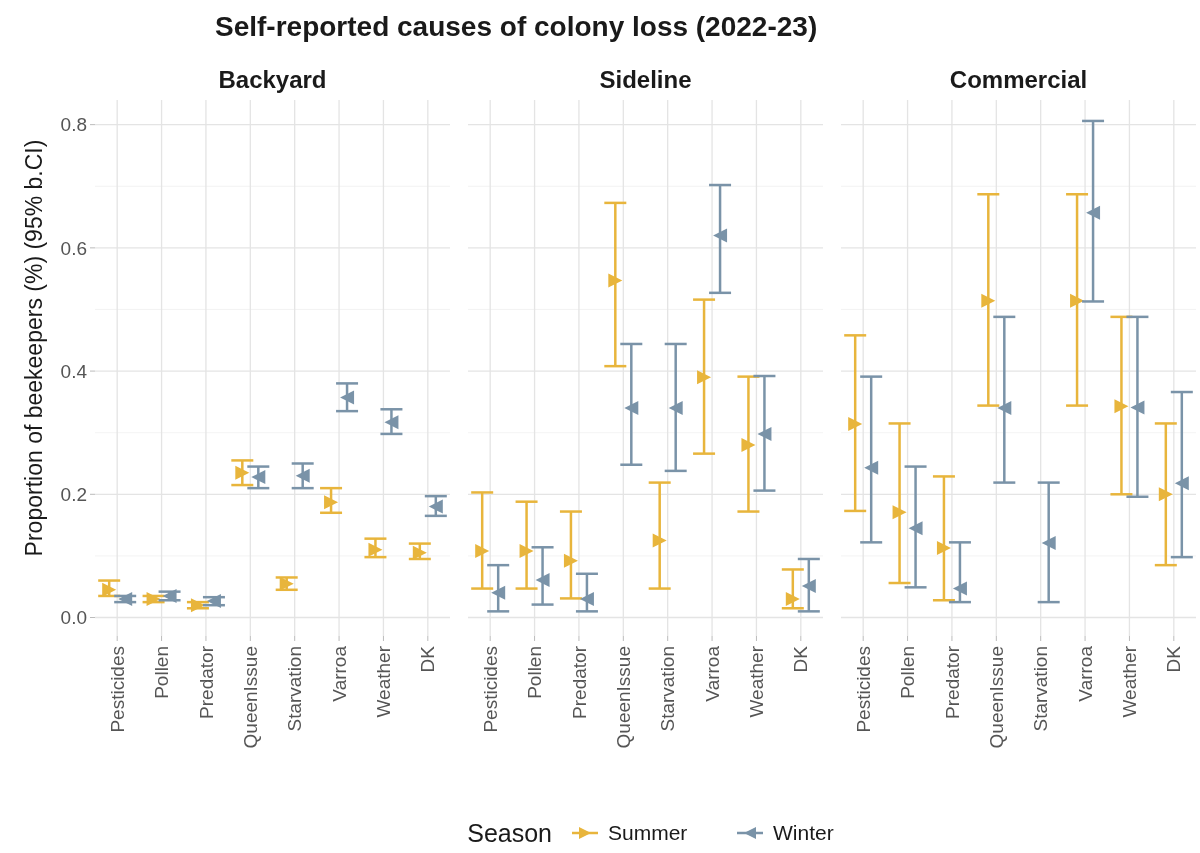  What do you see at coordinates (73, 618) in the screenshot?
I see `y-tick-label: 0.0` at bounding box center [73, 618].